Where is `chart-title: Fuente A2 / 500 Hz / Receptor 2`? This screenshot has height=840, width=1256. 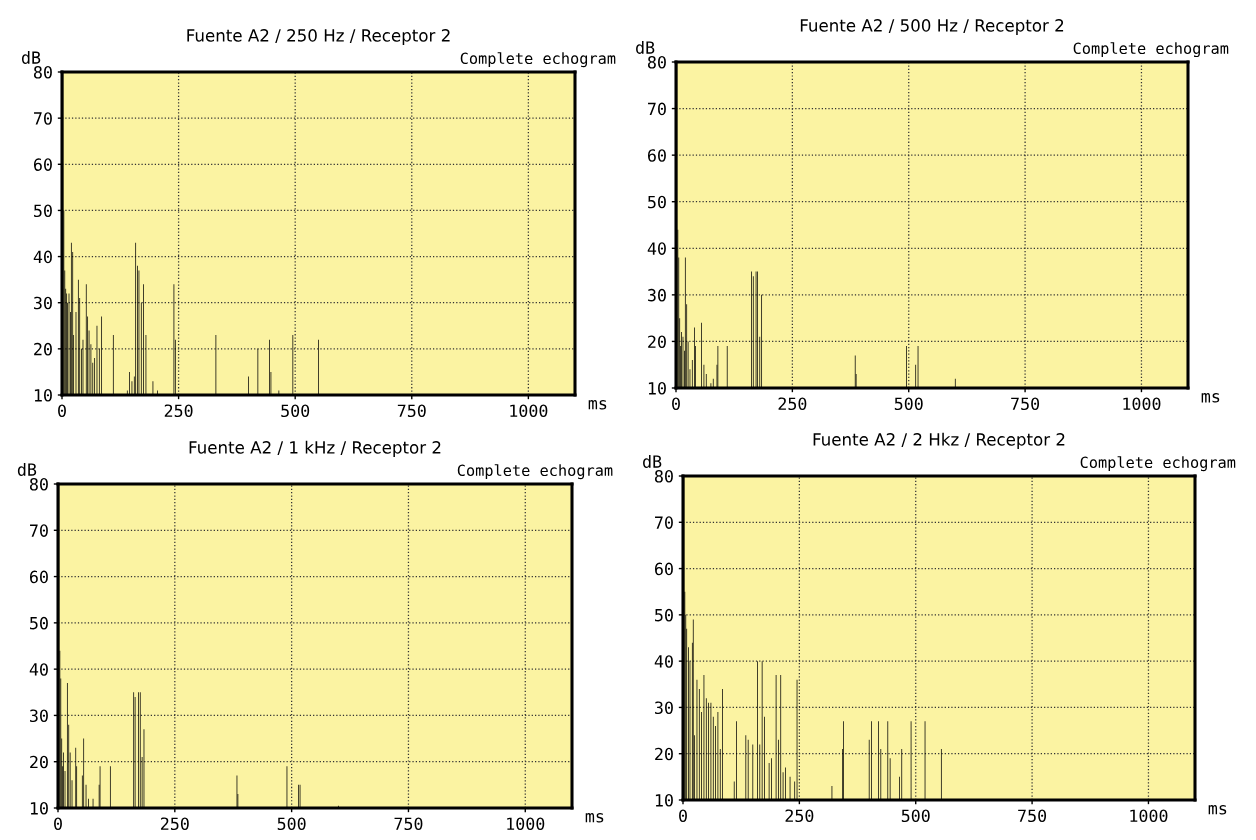
chart-title: Fuente A2 / 500 Hz / Receptor 2 is located at coordinates (932, 27).